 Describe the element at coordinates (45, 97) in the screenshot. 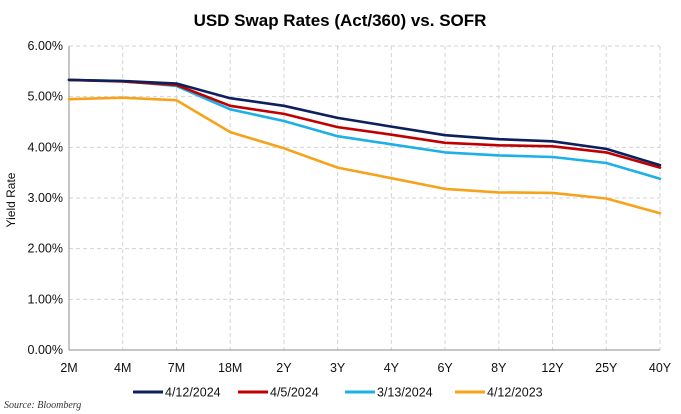

I see `y-tick-label: 5.00%` at that location.